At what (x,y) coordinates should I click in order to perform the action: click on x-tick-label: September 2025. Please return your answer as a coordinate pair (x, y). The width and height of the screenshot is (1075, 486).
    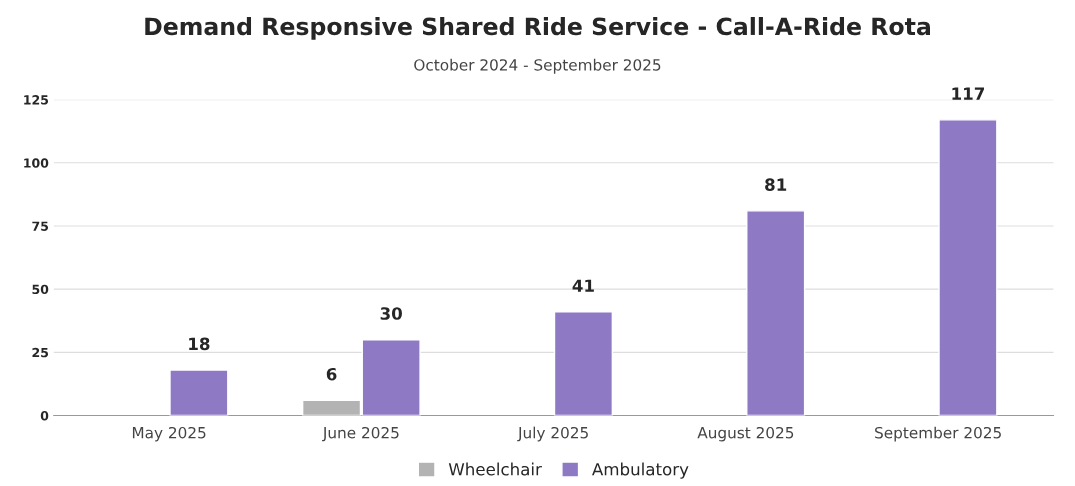
    Looking at the image, I should click on (938, 434).